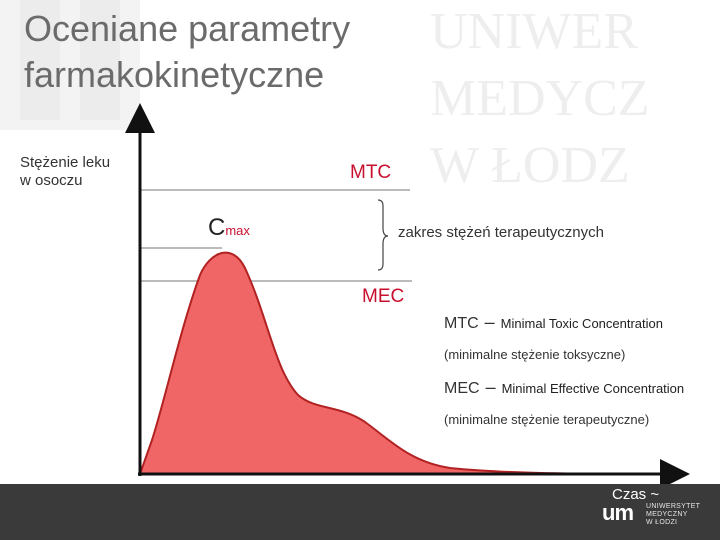 The image size is (720, 540). Describe the element at coordinates (636, 494) in the screenshot. I see `x-axis-label: Czas ~` at that location.